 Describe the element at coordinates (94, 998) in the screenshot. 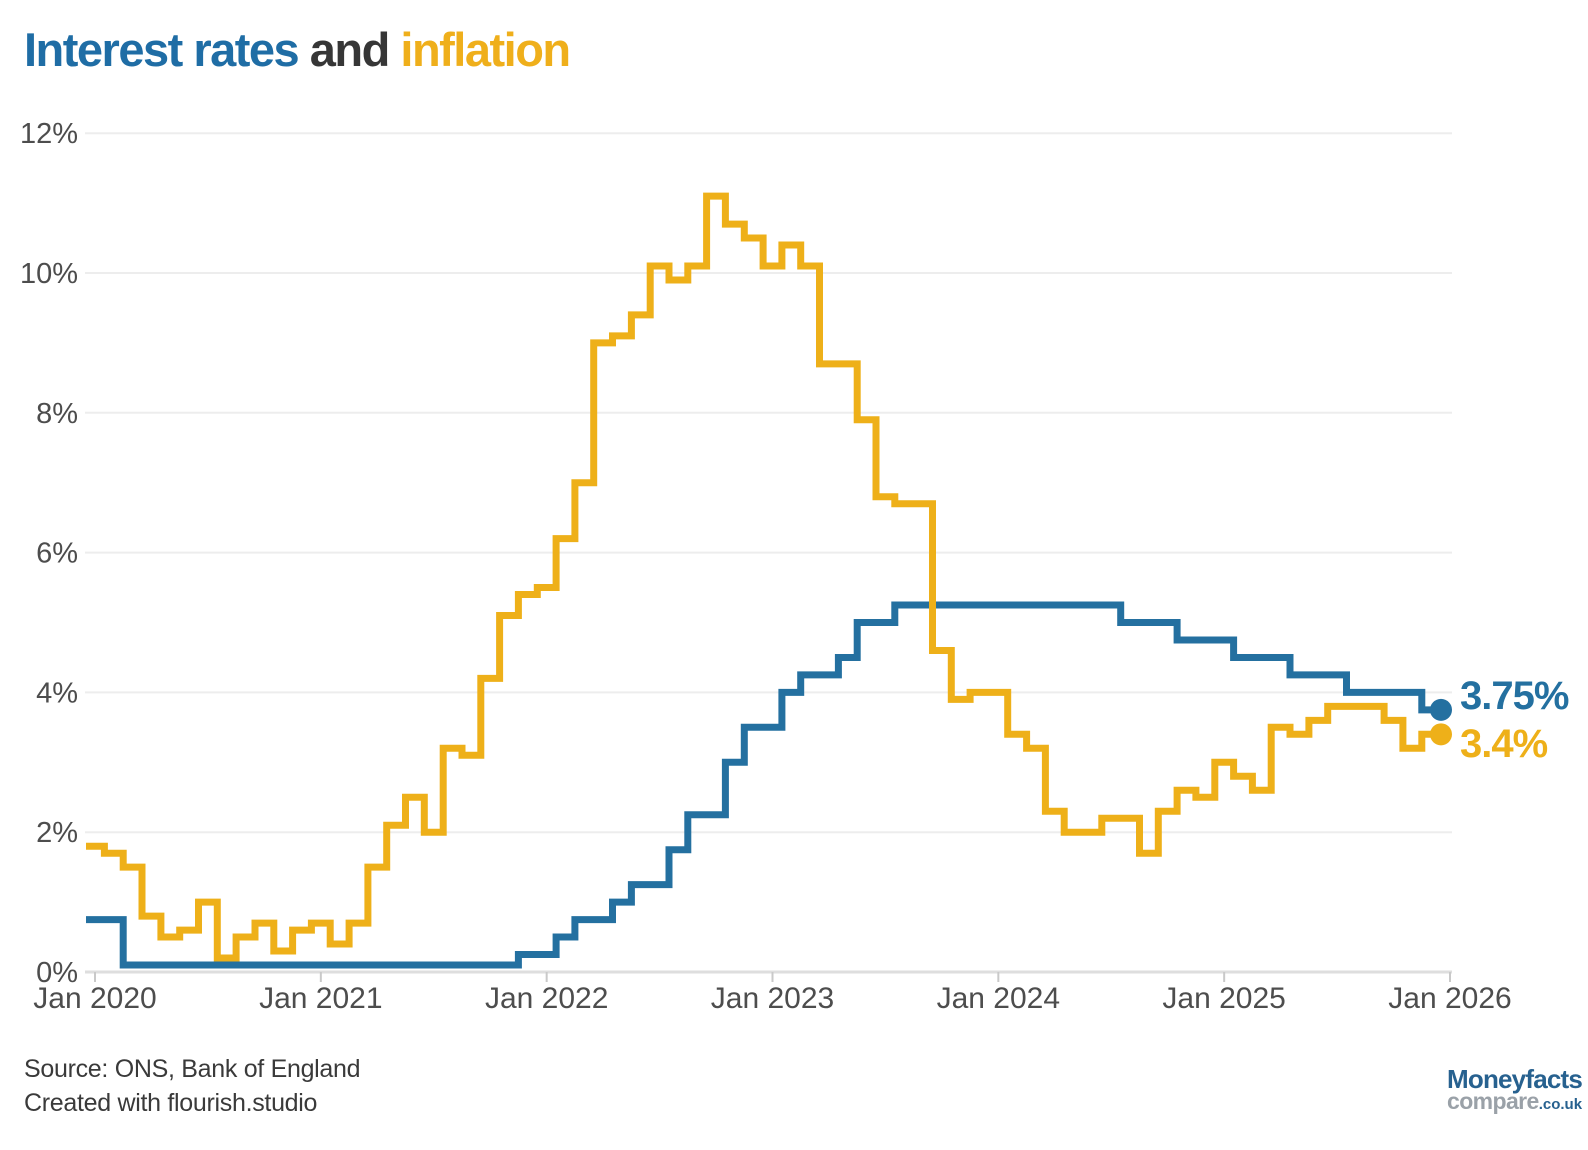

I see `x-tick-label: Jan 2020` at that location.